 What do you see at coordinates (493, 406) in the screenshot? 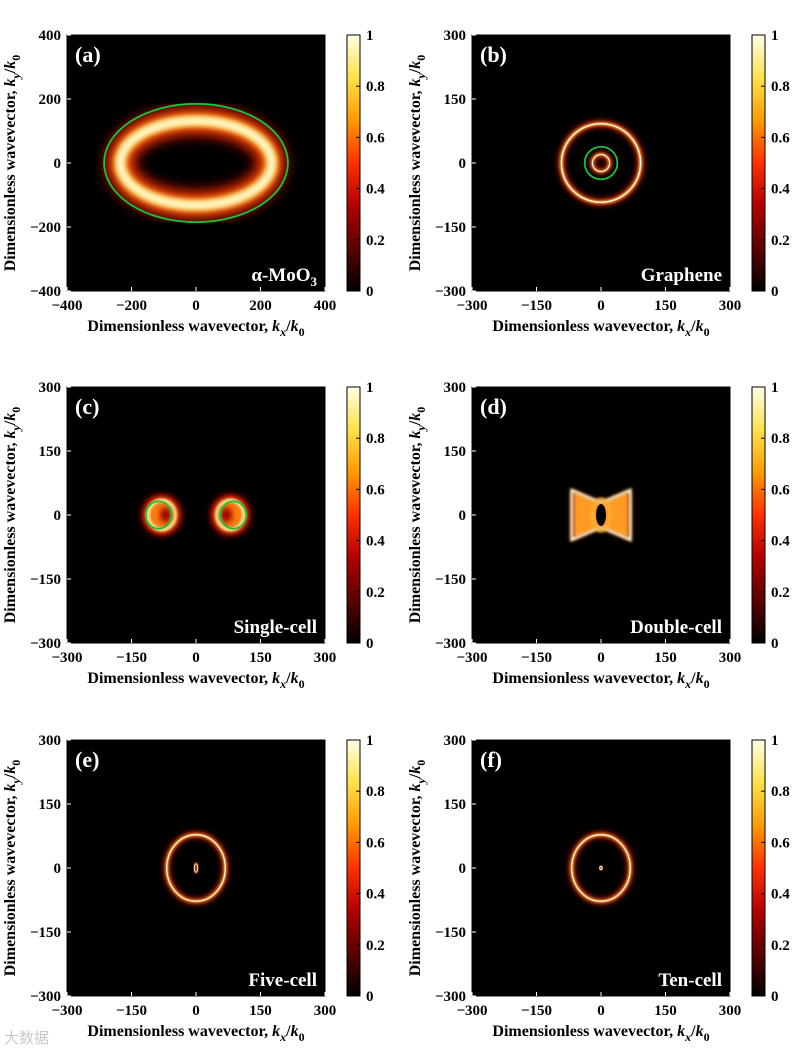
I see `panel-label: (d)` at bounding box center [493, 406].